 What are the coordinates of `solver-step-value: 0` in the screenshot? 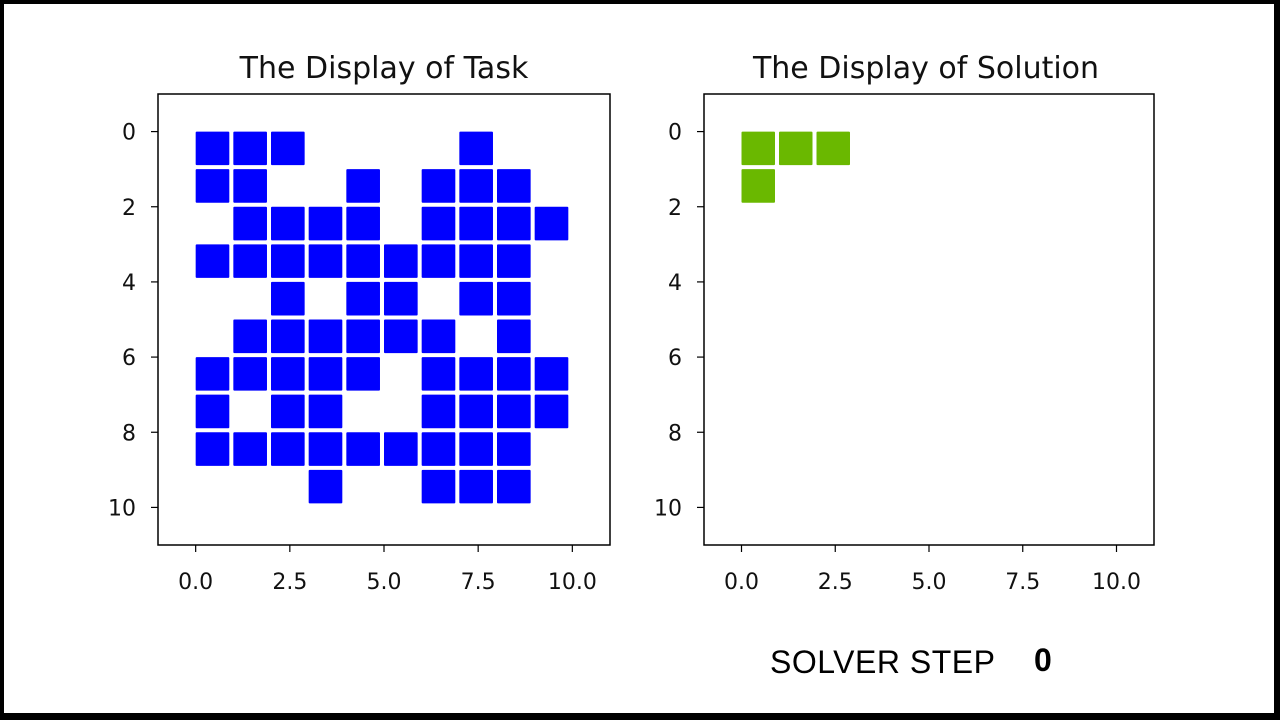 It's located at (1043, 660).